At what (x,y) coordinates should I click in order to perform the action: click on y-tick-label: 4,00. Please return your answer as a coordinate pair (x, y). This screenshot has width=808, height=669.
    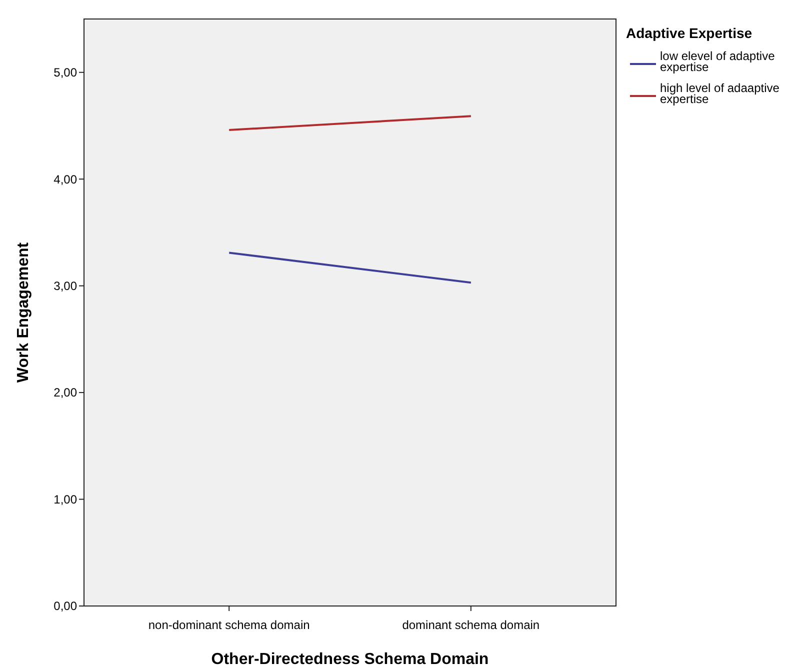
    Looking at the image, I should click on (66, 179).